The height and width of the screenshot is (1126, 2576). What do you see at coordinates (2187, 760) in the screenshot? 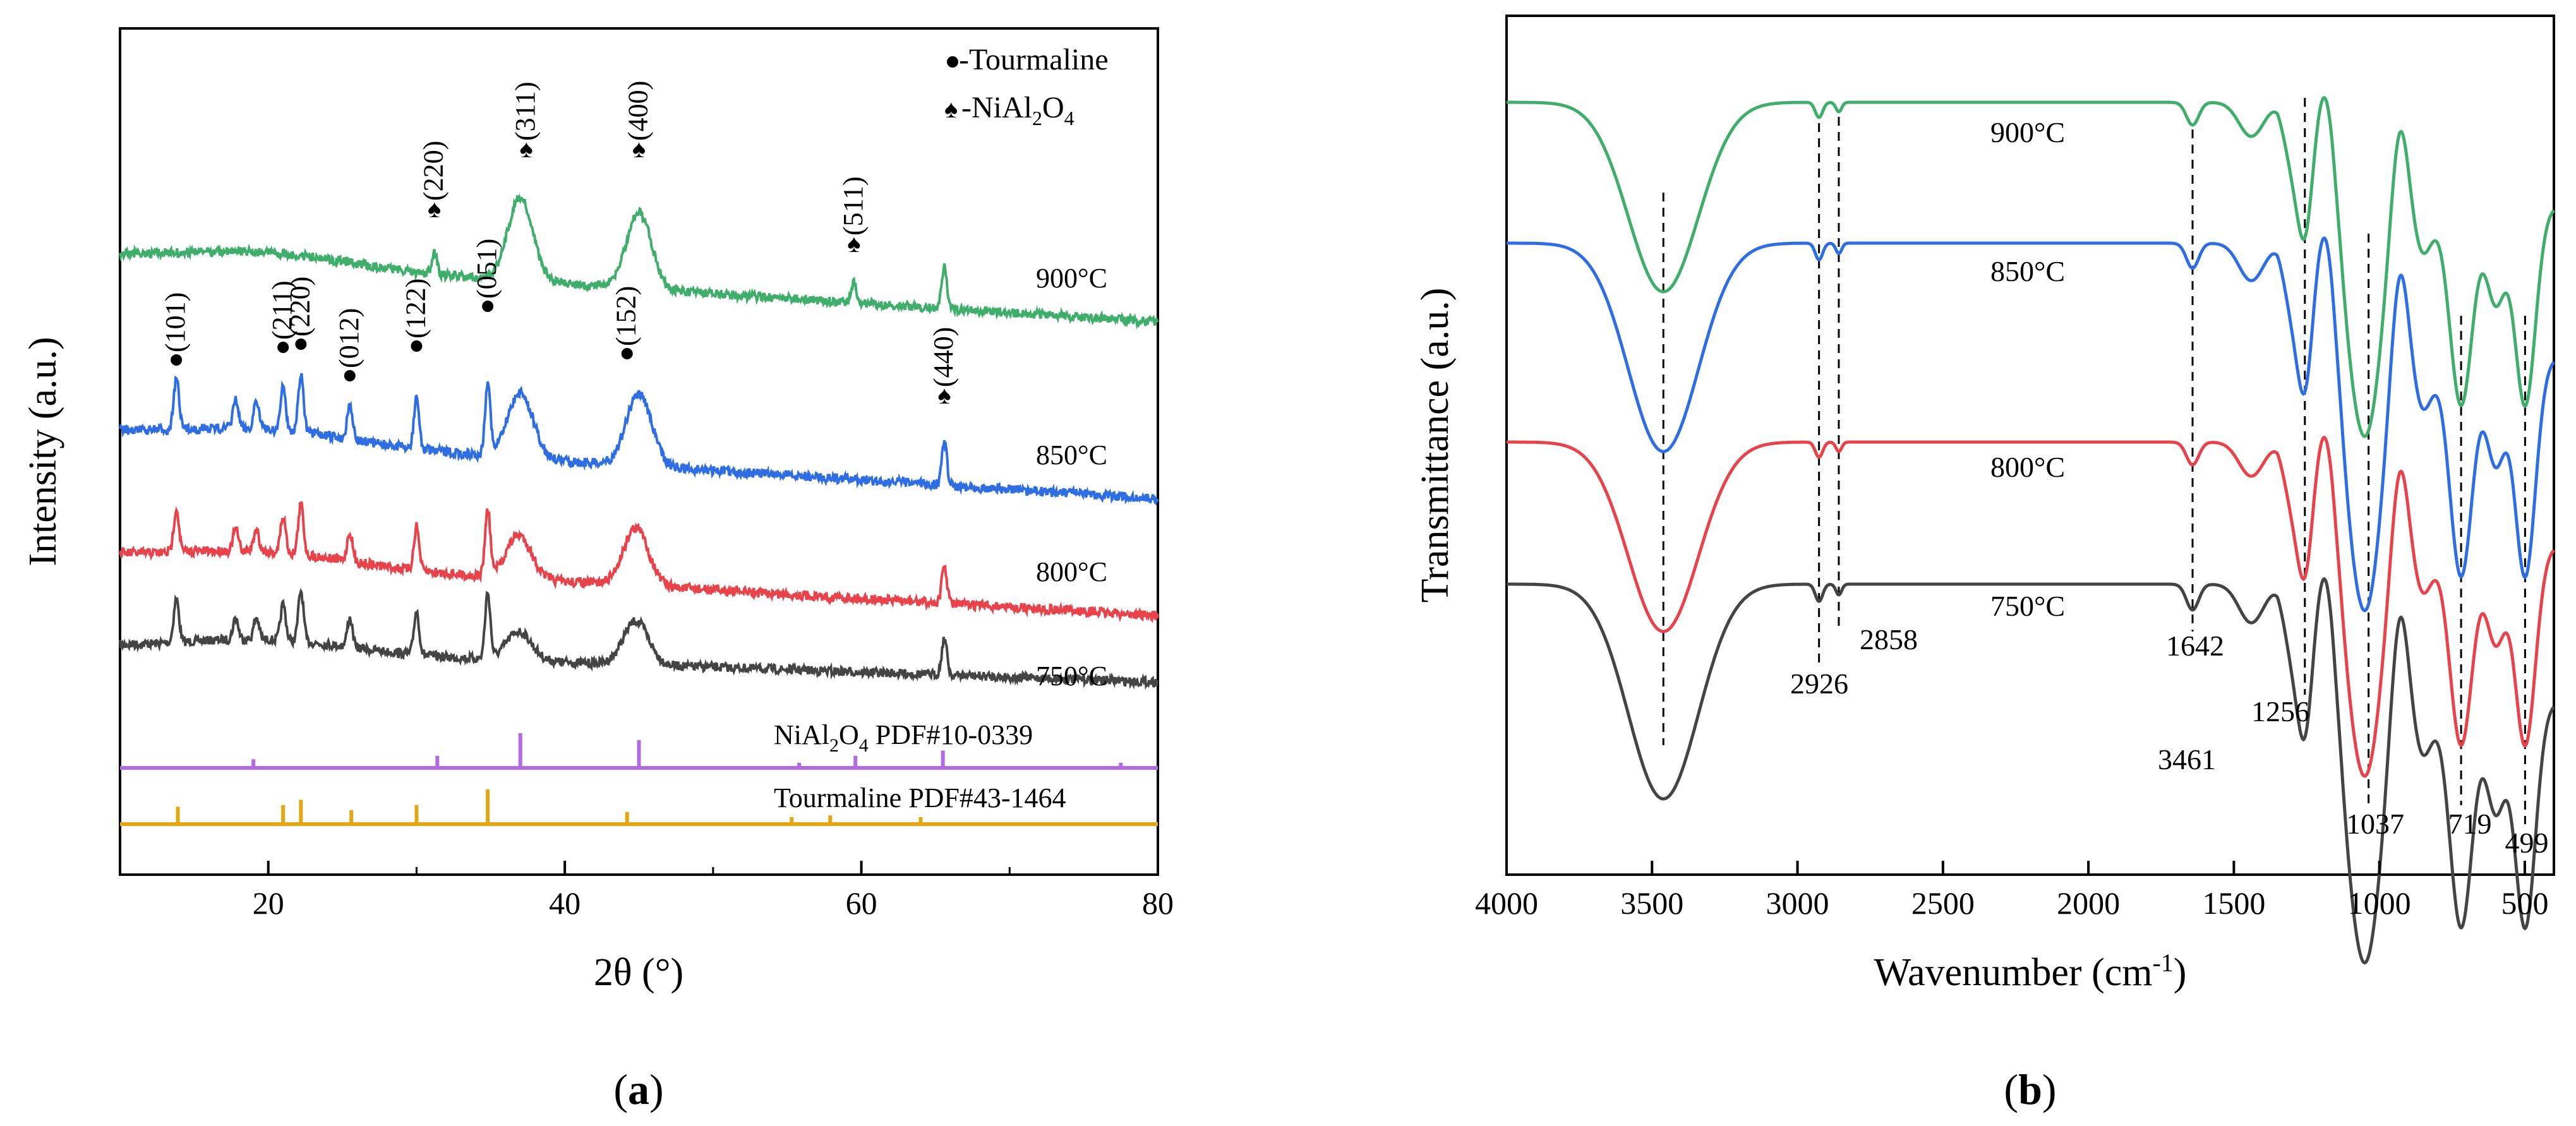
I see `band-label-3461: 3461` at bounding box center [2187, 760].